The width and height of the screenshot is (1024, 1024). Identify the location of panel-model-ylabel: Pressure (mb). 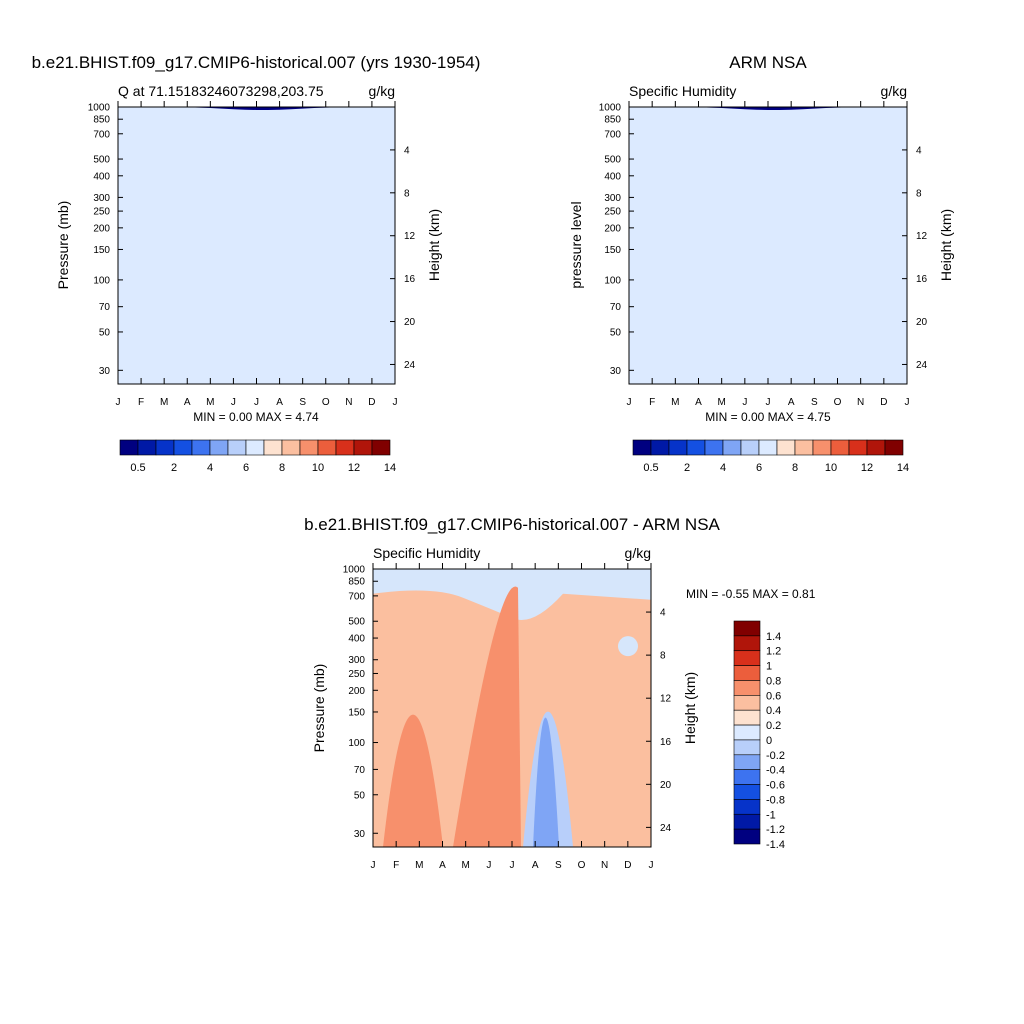
(63, 245).